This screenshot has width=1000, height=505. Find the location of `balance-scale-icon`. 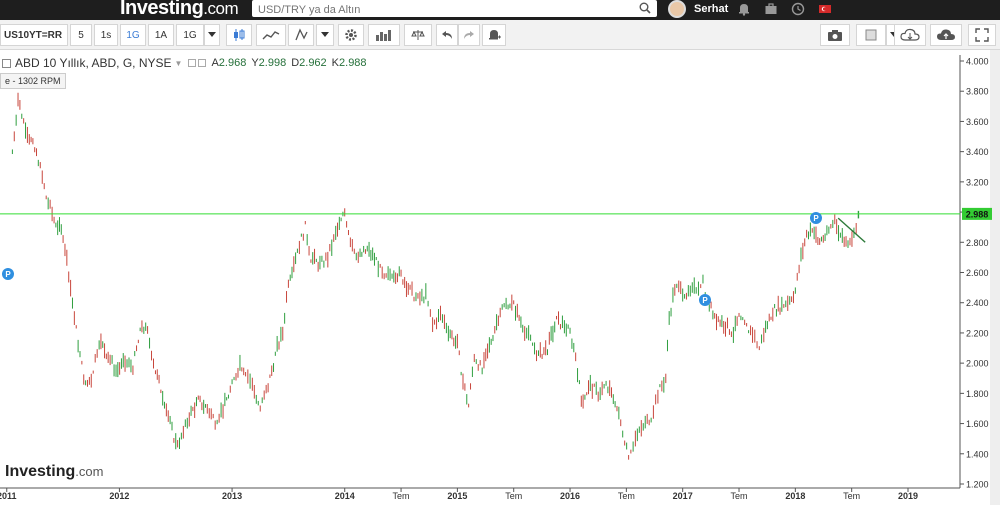

balance-scale-icon is located at coordinates (418, 35).